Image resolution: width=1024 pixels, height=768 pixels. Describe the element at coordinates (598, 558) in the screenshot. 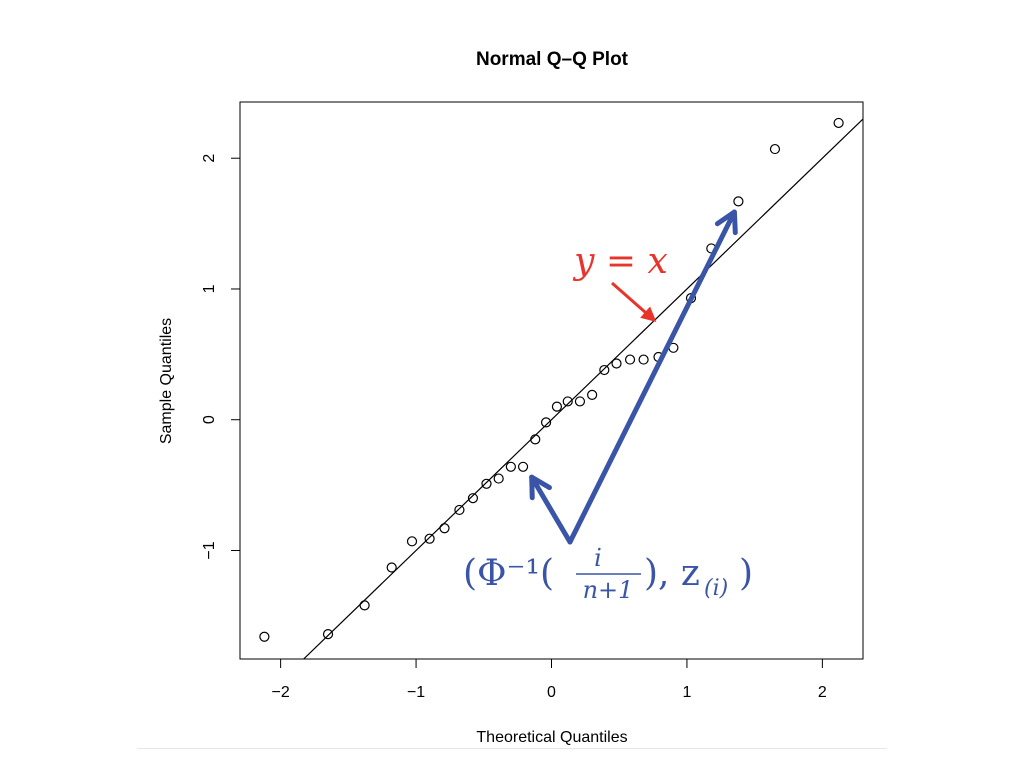

I see `formula-numerator: i` at that location.